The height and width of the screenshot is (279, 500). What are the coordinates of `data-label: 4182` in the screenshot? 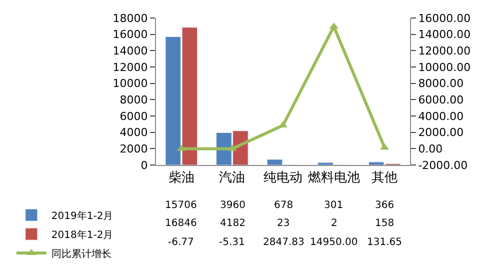 It's located at (233, 223).